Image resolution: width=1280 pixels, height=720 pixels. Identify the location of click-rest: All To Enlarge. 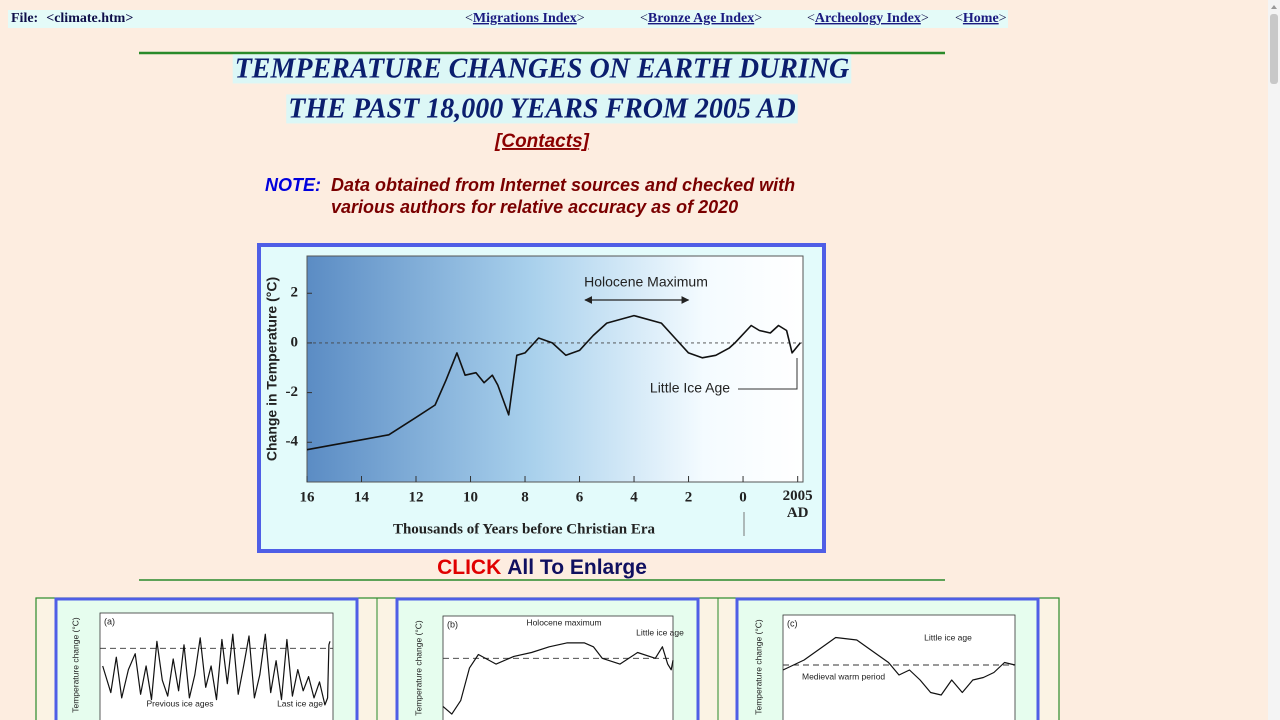
(577, 567).